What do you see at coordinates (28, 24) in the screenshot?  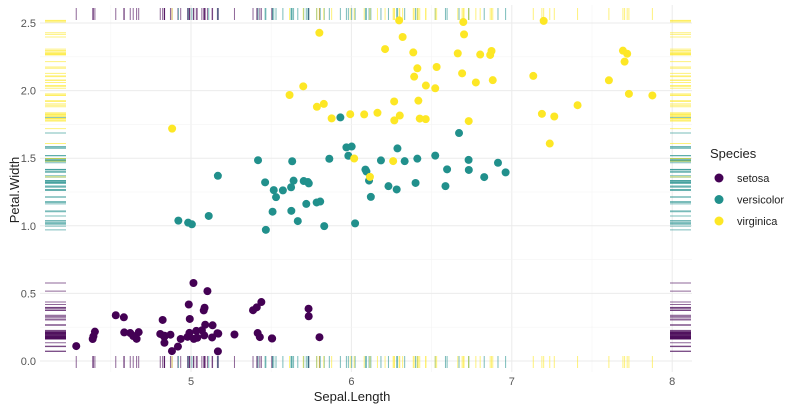 I see `y-tick-label: 2.5` at bounding box center [28, 24].